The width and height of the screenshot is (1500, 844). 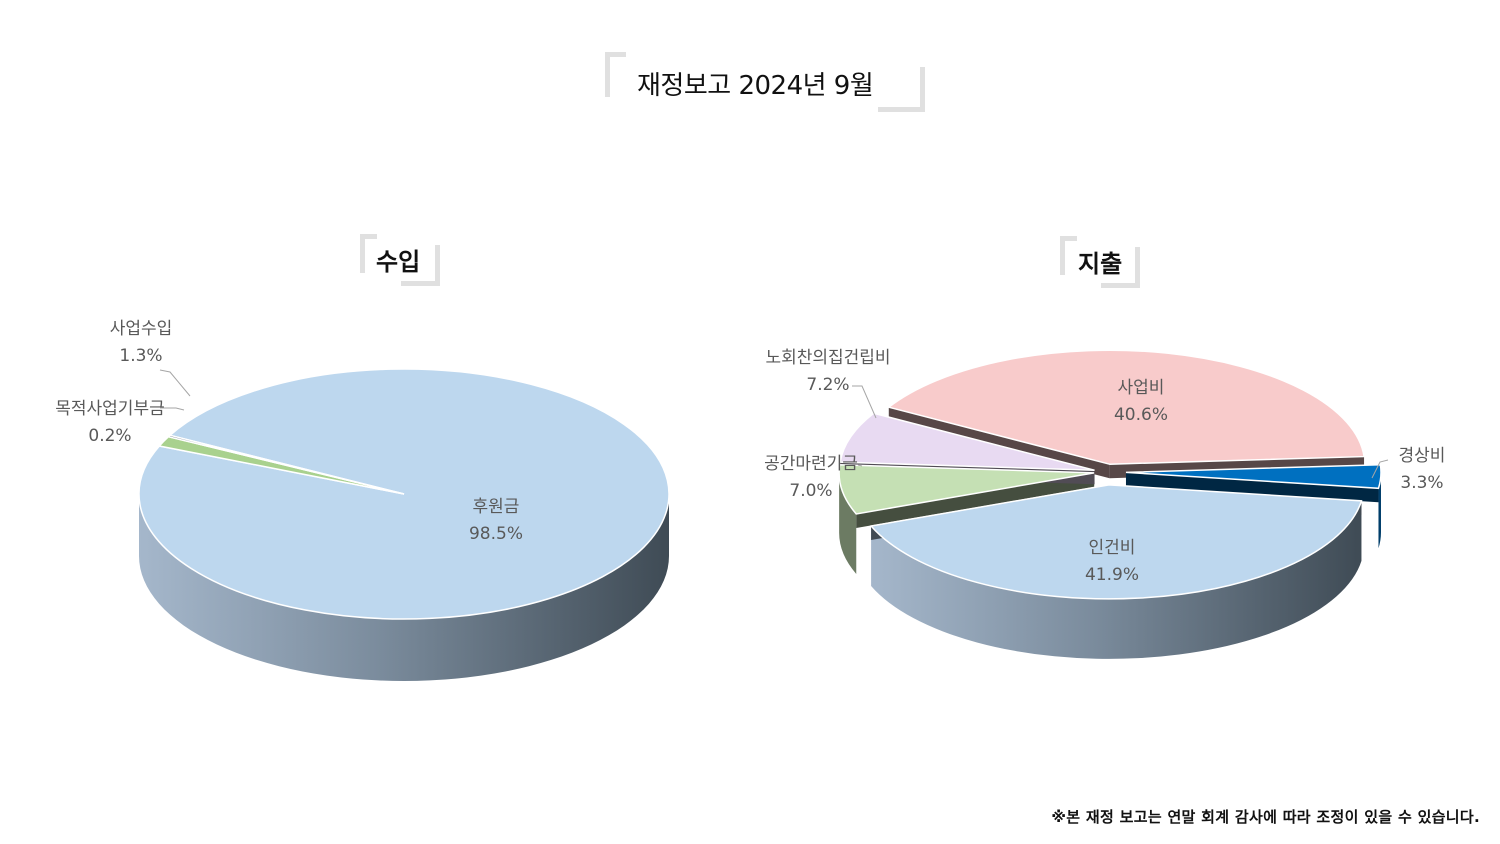 What do you see at coordinates (1141, 388) in the screenshot?
I see `data-label-category: 사업비` at bounding box center [1141, 388].